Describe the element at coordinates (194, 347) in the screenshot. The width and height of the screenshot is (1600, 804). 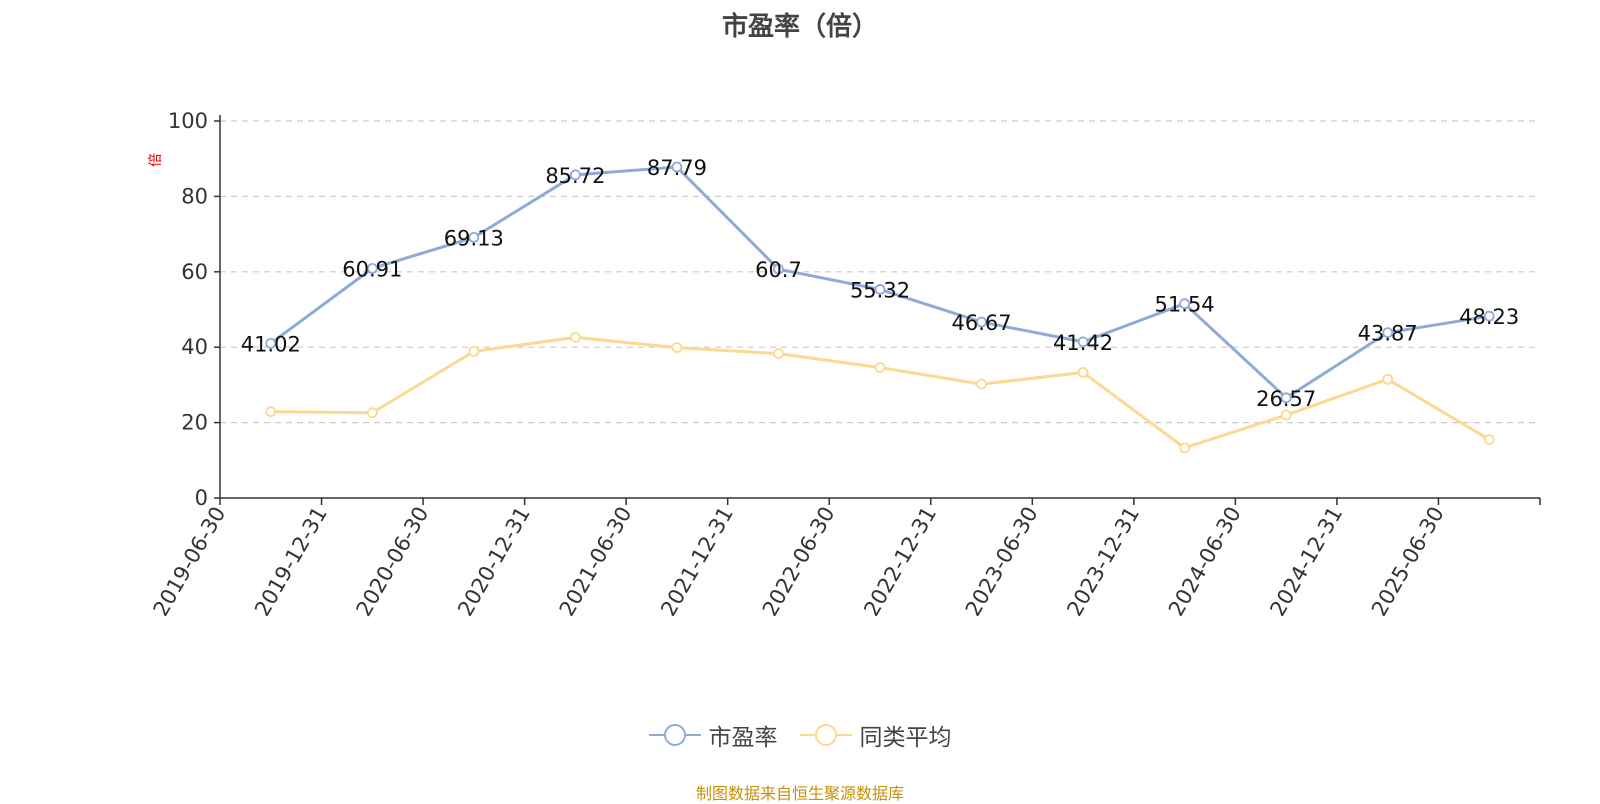
I see `y-tick-label-40: 40` at that location.